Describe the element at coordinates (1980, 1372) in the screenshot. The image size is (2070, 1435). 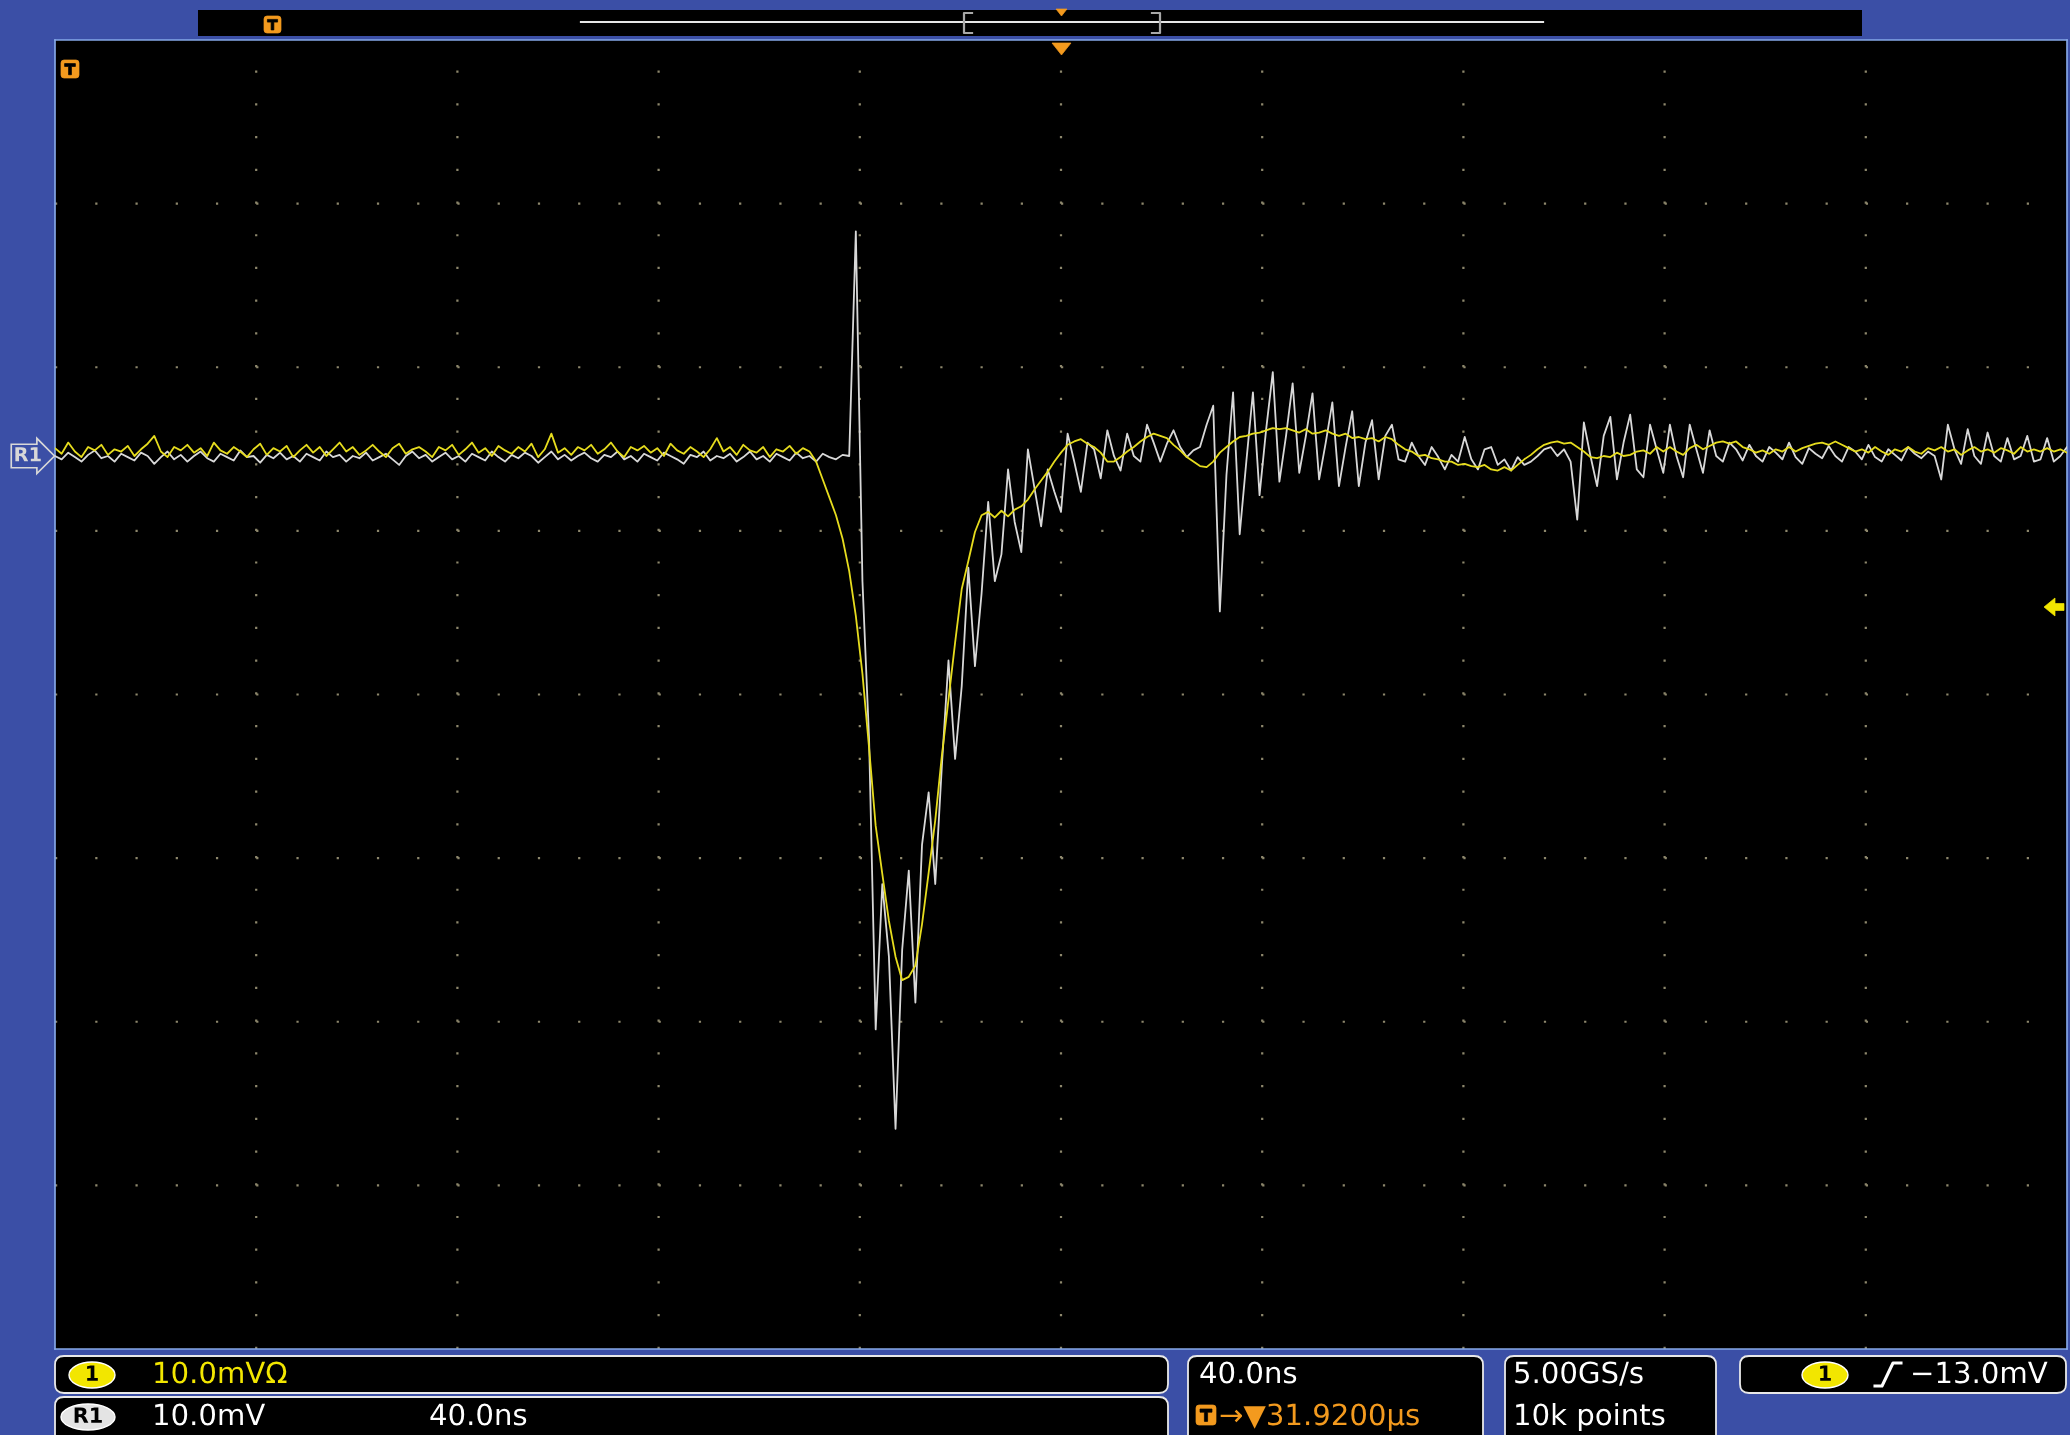
I see `text: −13.0mV` at that location.